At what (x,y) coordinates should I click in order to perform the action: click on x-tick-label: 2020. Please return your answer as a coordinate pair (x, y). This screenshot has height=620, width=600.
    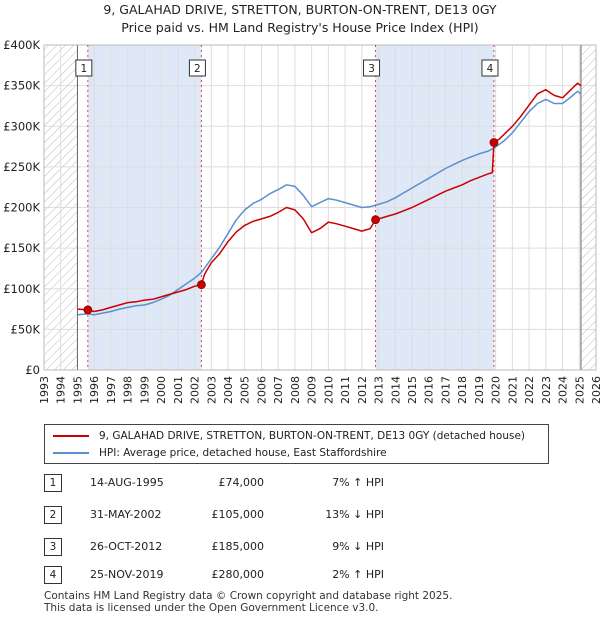
    Looking at the image, I should click on (496, 390).